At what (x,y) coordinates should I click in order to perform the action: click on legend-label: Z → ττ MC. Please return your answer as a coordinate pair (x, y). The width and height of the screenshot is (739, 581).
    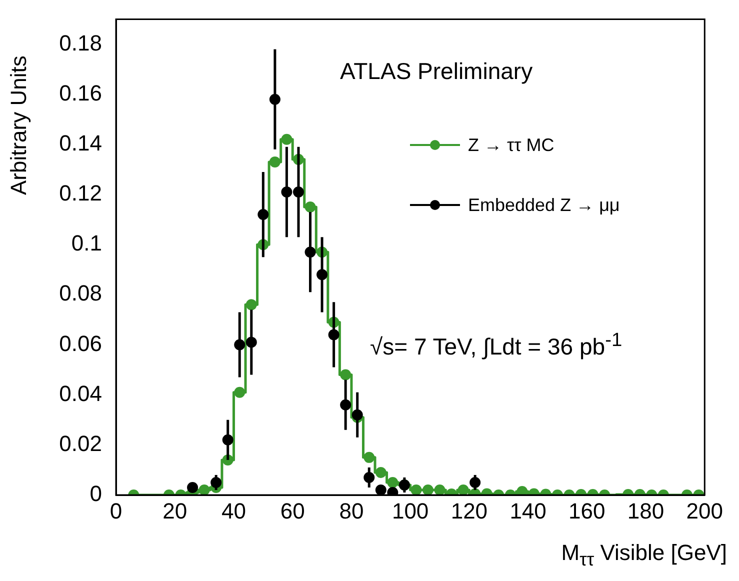
    Looking at the image, I should click on (511, 145).